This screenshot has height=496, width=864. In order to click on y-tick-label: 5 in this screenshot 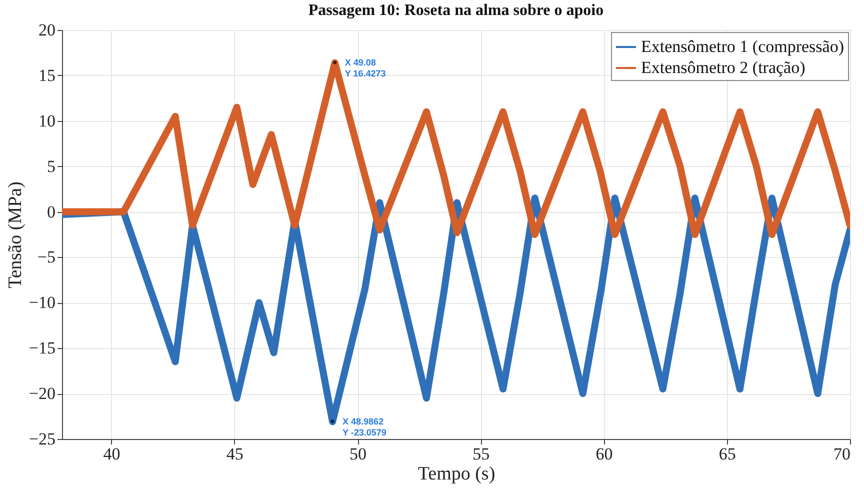, I will do `click(51, 166)`.